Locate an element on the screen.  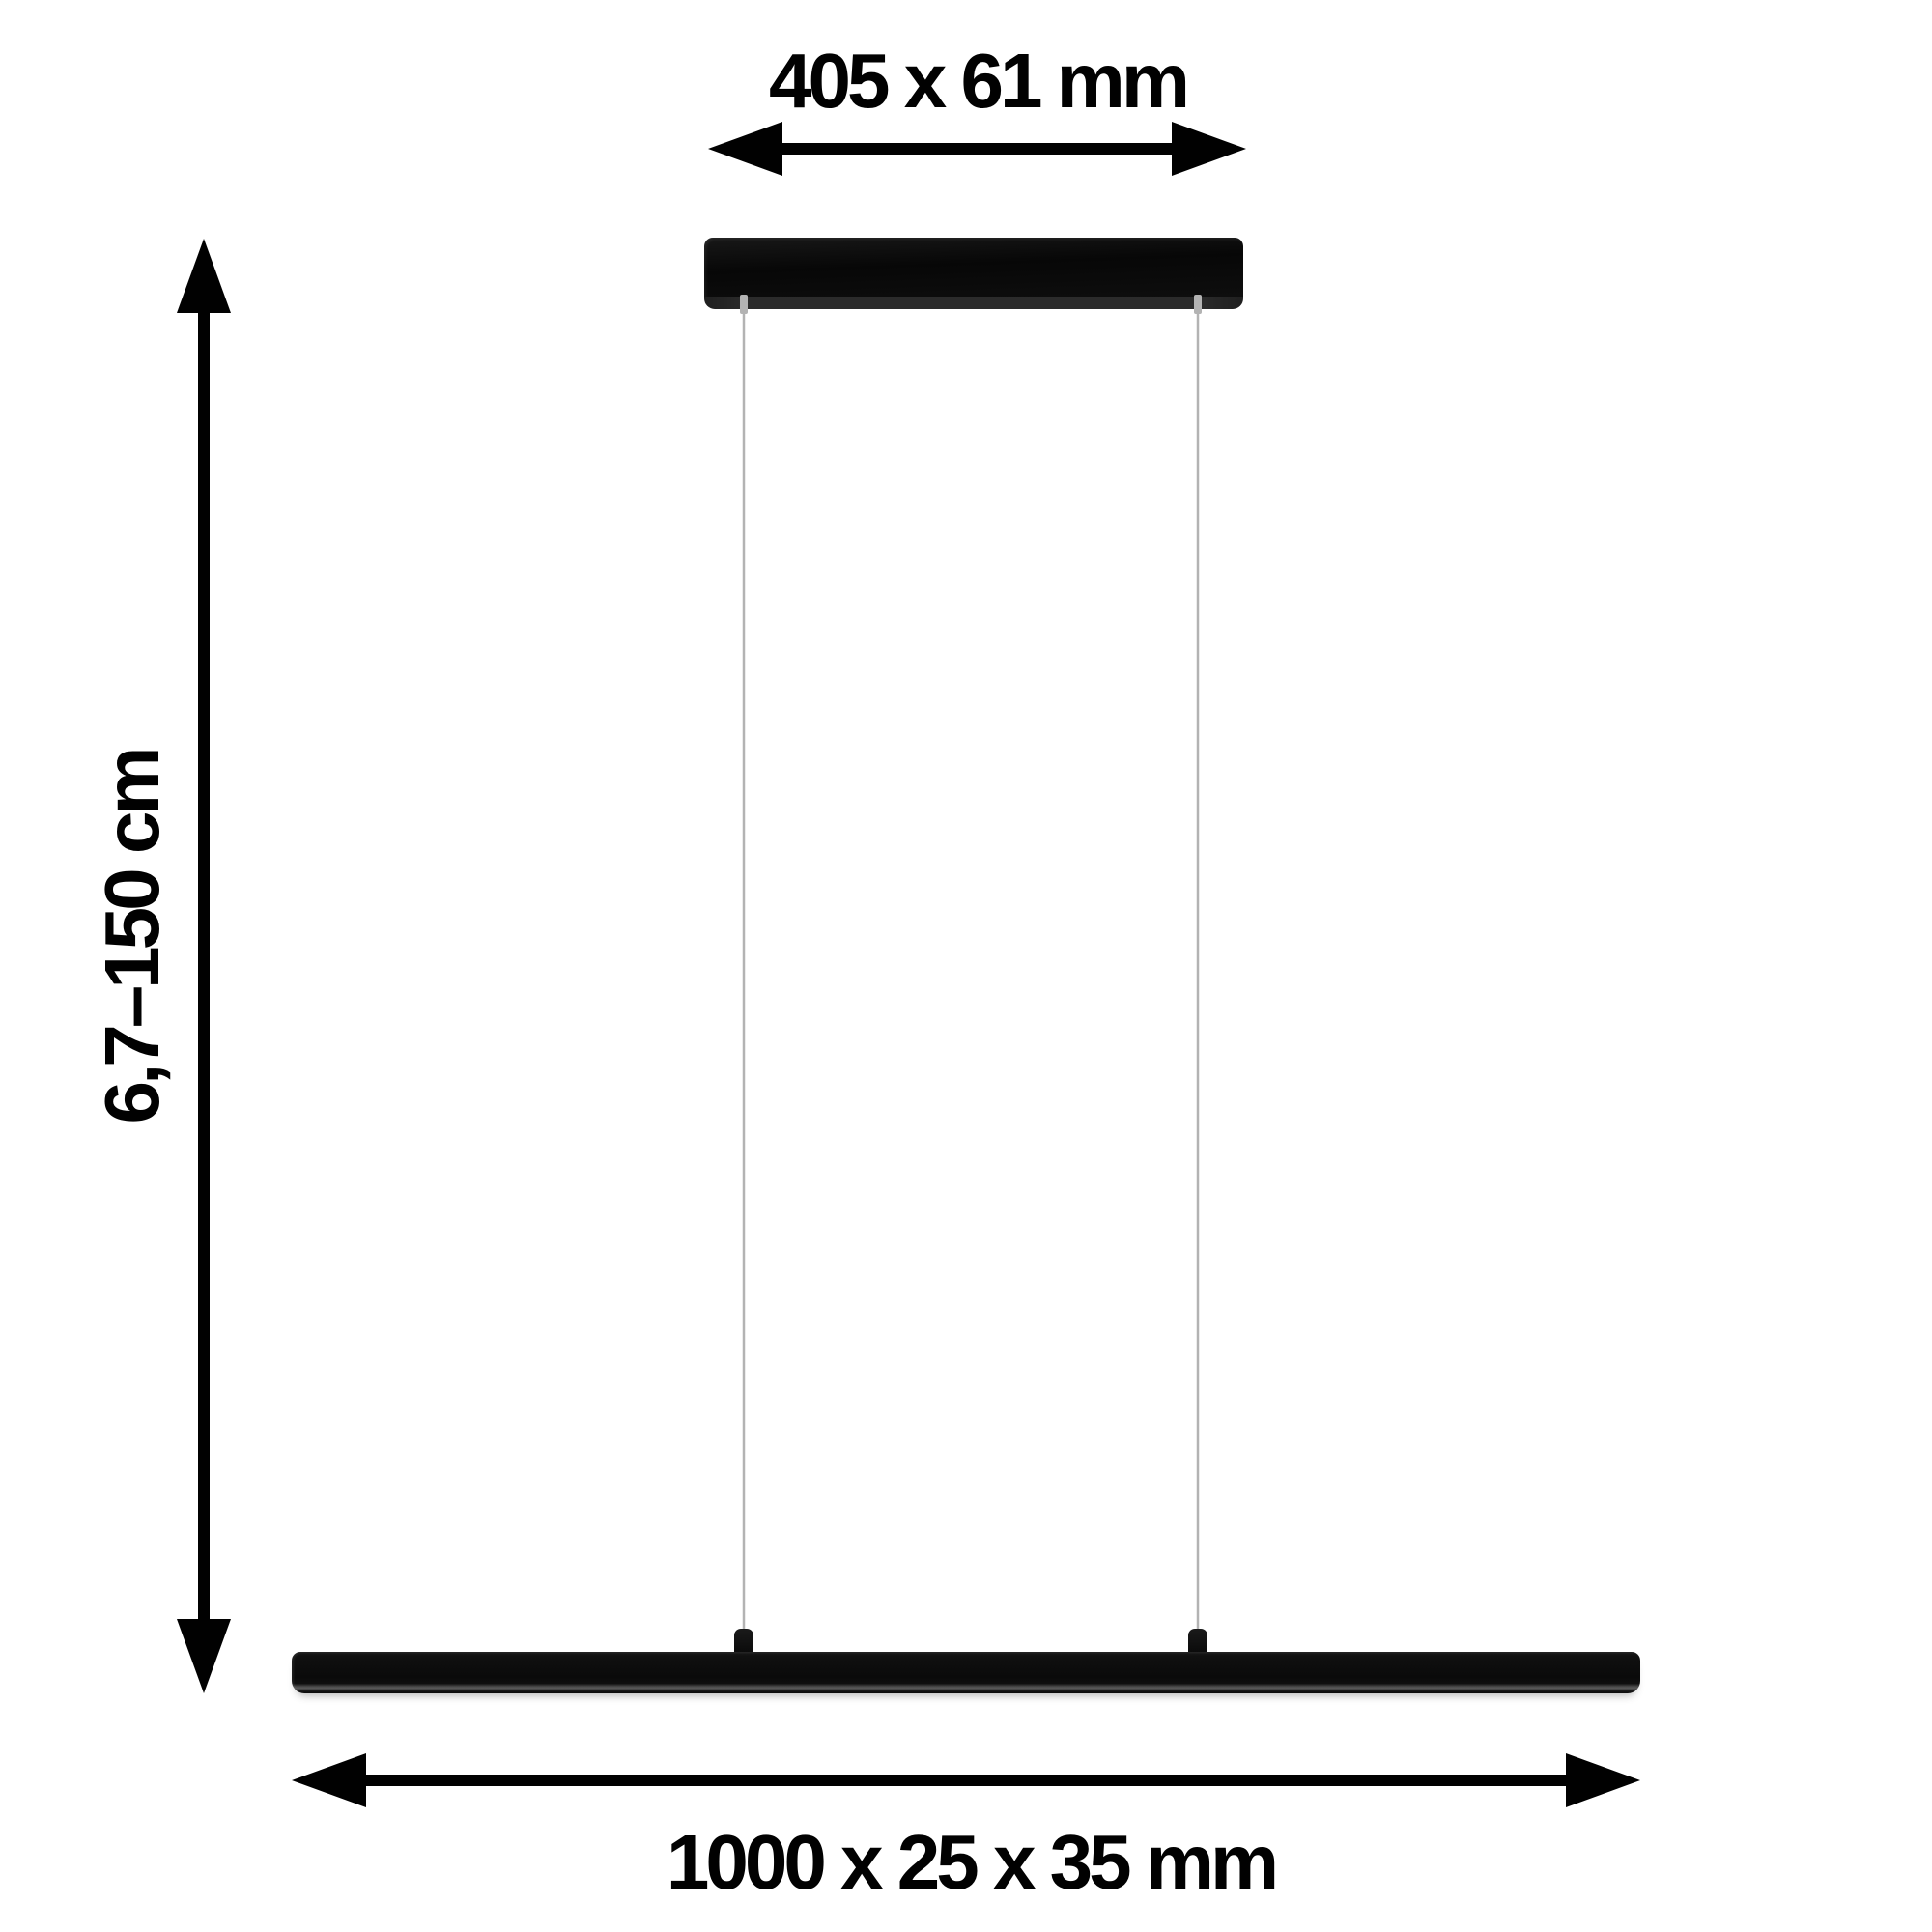
bar-size-label: 1000 x 25 x 35 mm is located at coordinates (972, 1862).